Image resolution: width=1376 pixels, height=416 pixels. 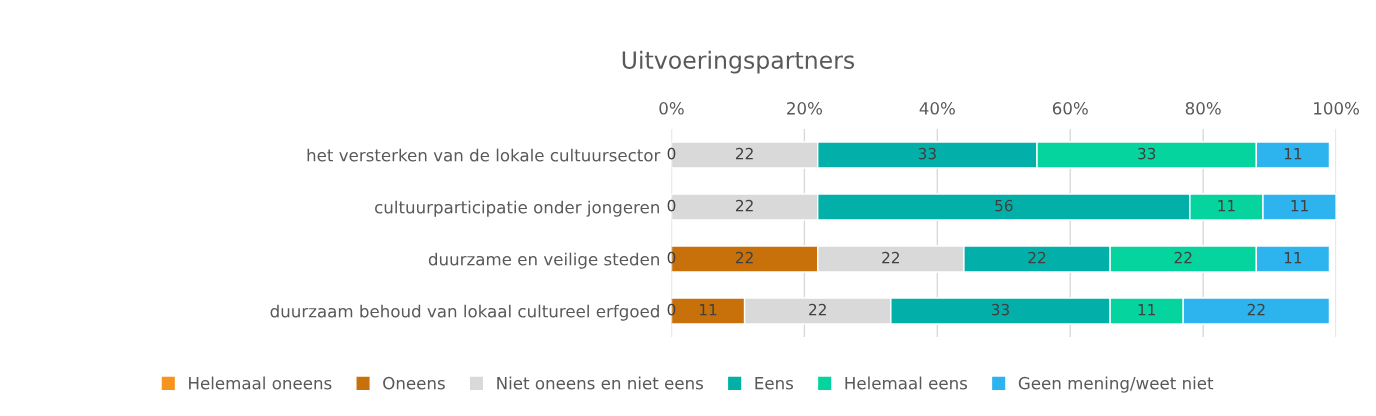 I want to click on chart-title: Uitvoeringspartners, so click(x=738, y=62).